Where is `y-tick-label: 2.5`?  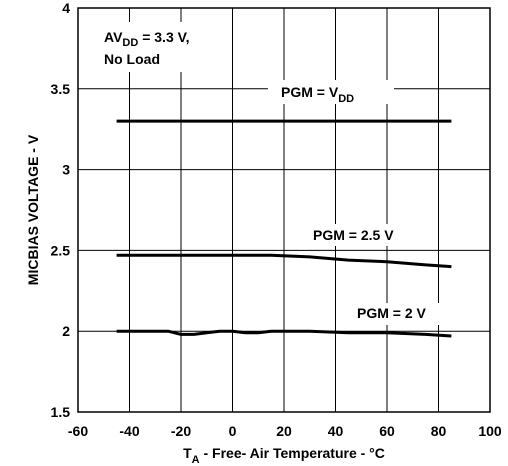
y-tick-label: 2.5 is located at coordinates (61, 250).